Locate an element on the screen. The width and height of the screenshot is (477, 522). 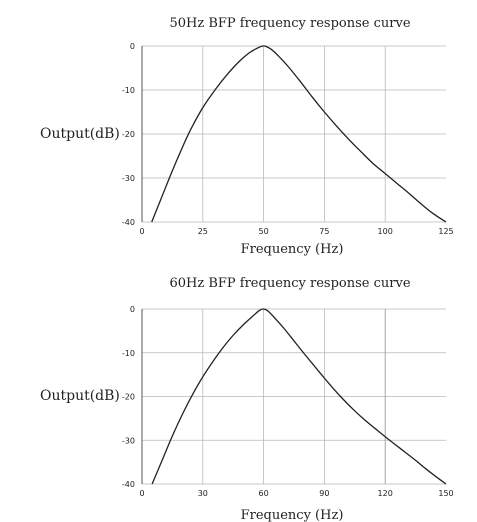
x-tick-label: 50 is located at coordinates (264, 231).